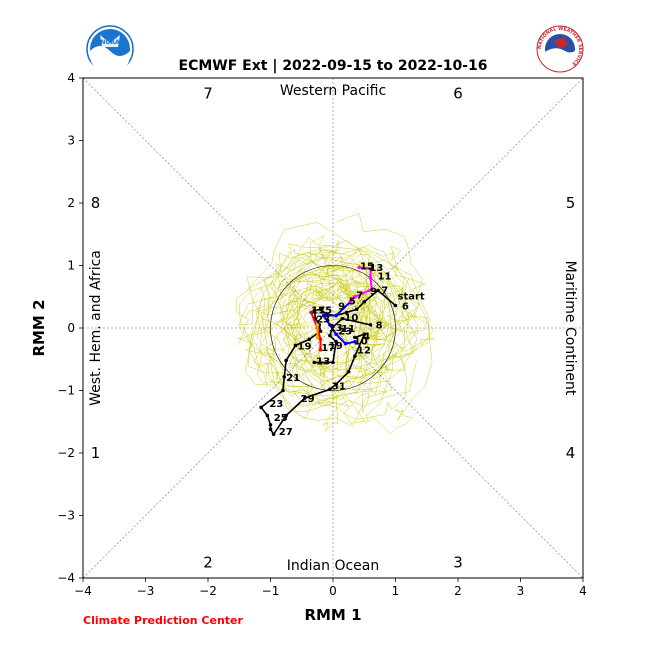  What do you see at coordinates (316, 331) in the screenshot?
I see `week3-line` at bounding box center [316, 331].